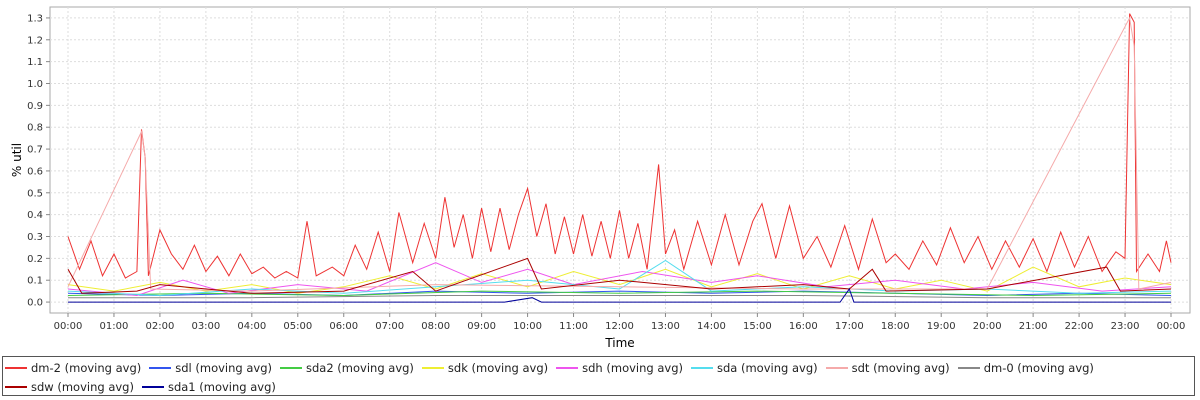  Describe the element at coordinates (1038, 367) in the screenshot. I see `legend-label: dm-0 (moving avg)` at that location.